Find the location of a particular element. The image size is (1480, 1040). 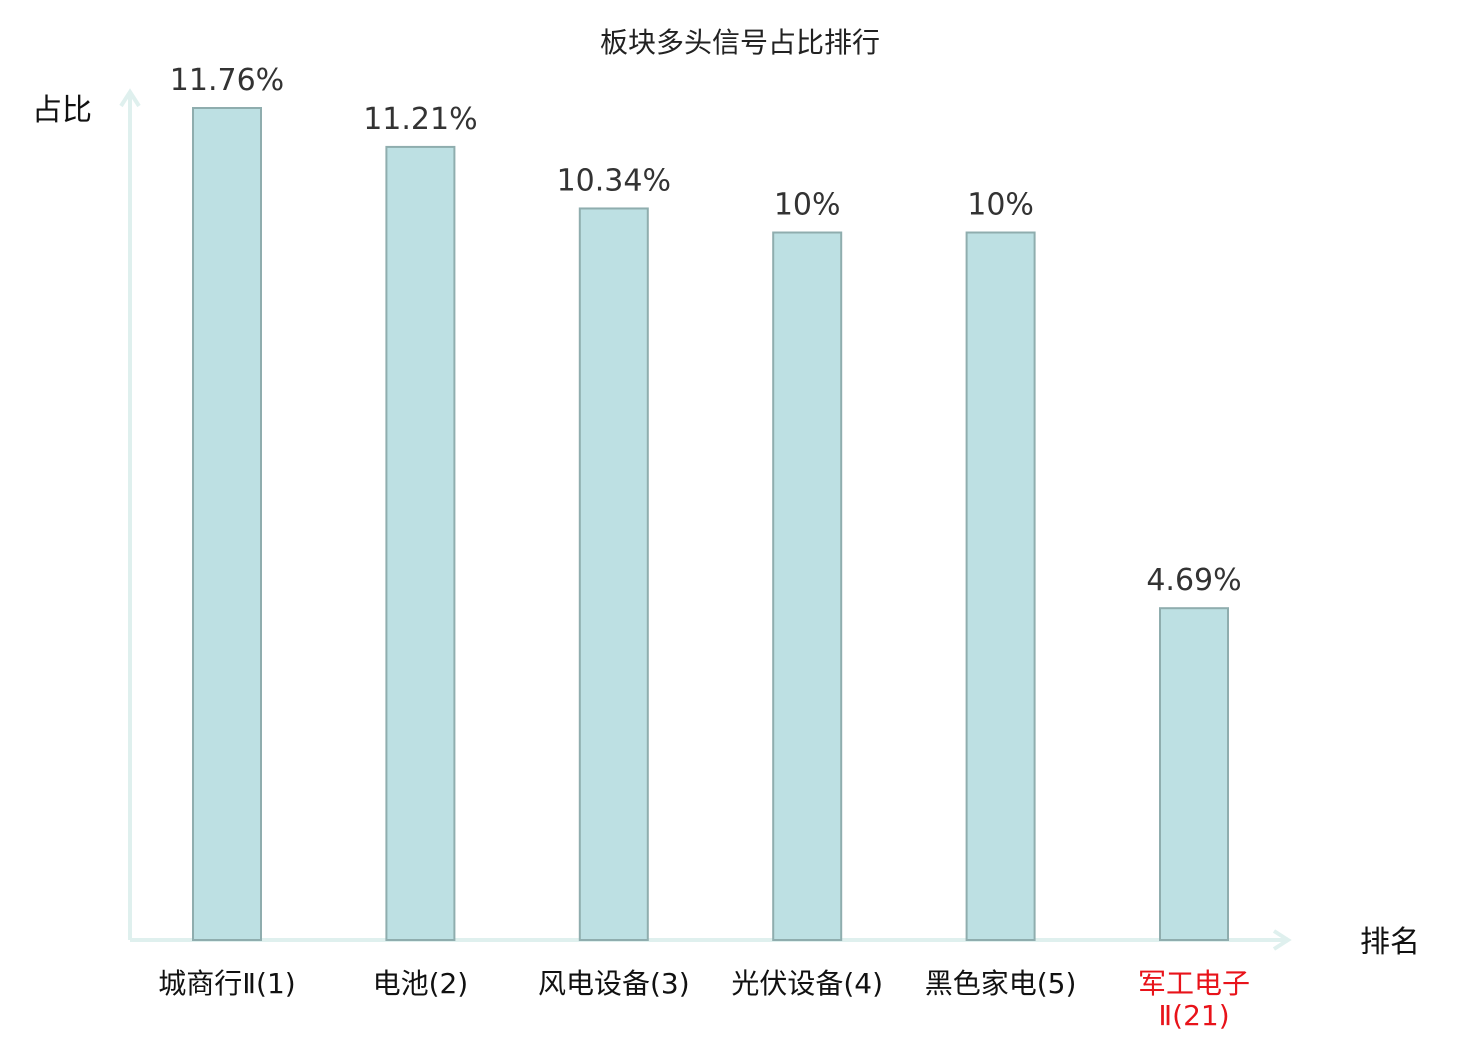

category-label: 风电设备(3) is located at coordinates (614, 983).